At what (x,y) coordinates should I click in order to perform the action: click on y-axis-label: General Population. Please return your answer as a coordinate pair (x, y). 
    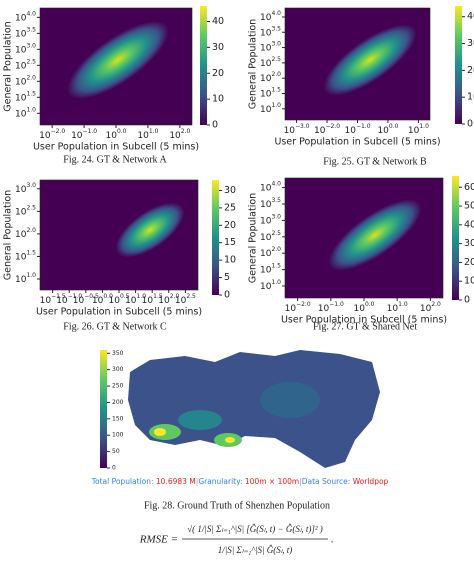
    Looking at the image, I should click on (253, 64).